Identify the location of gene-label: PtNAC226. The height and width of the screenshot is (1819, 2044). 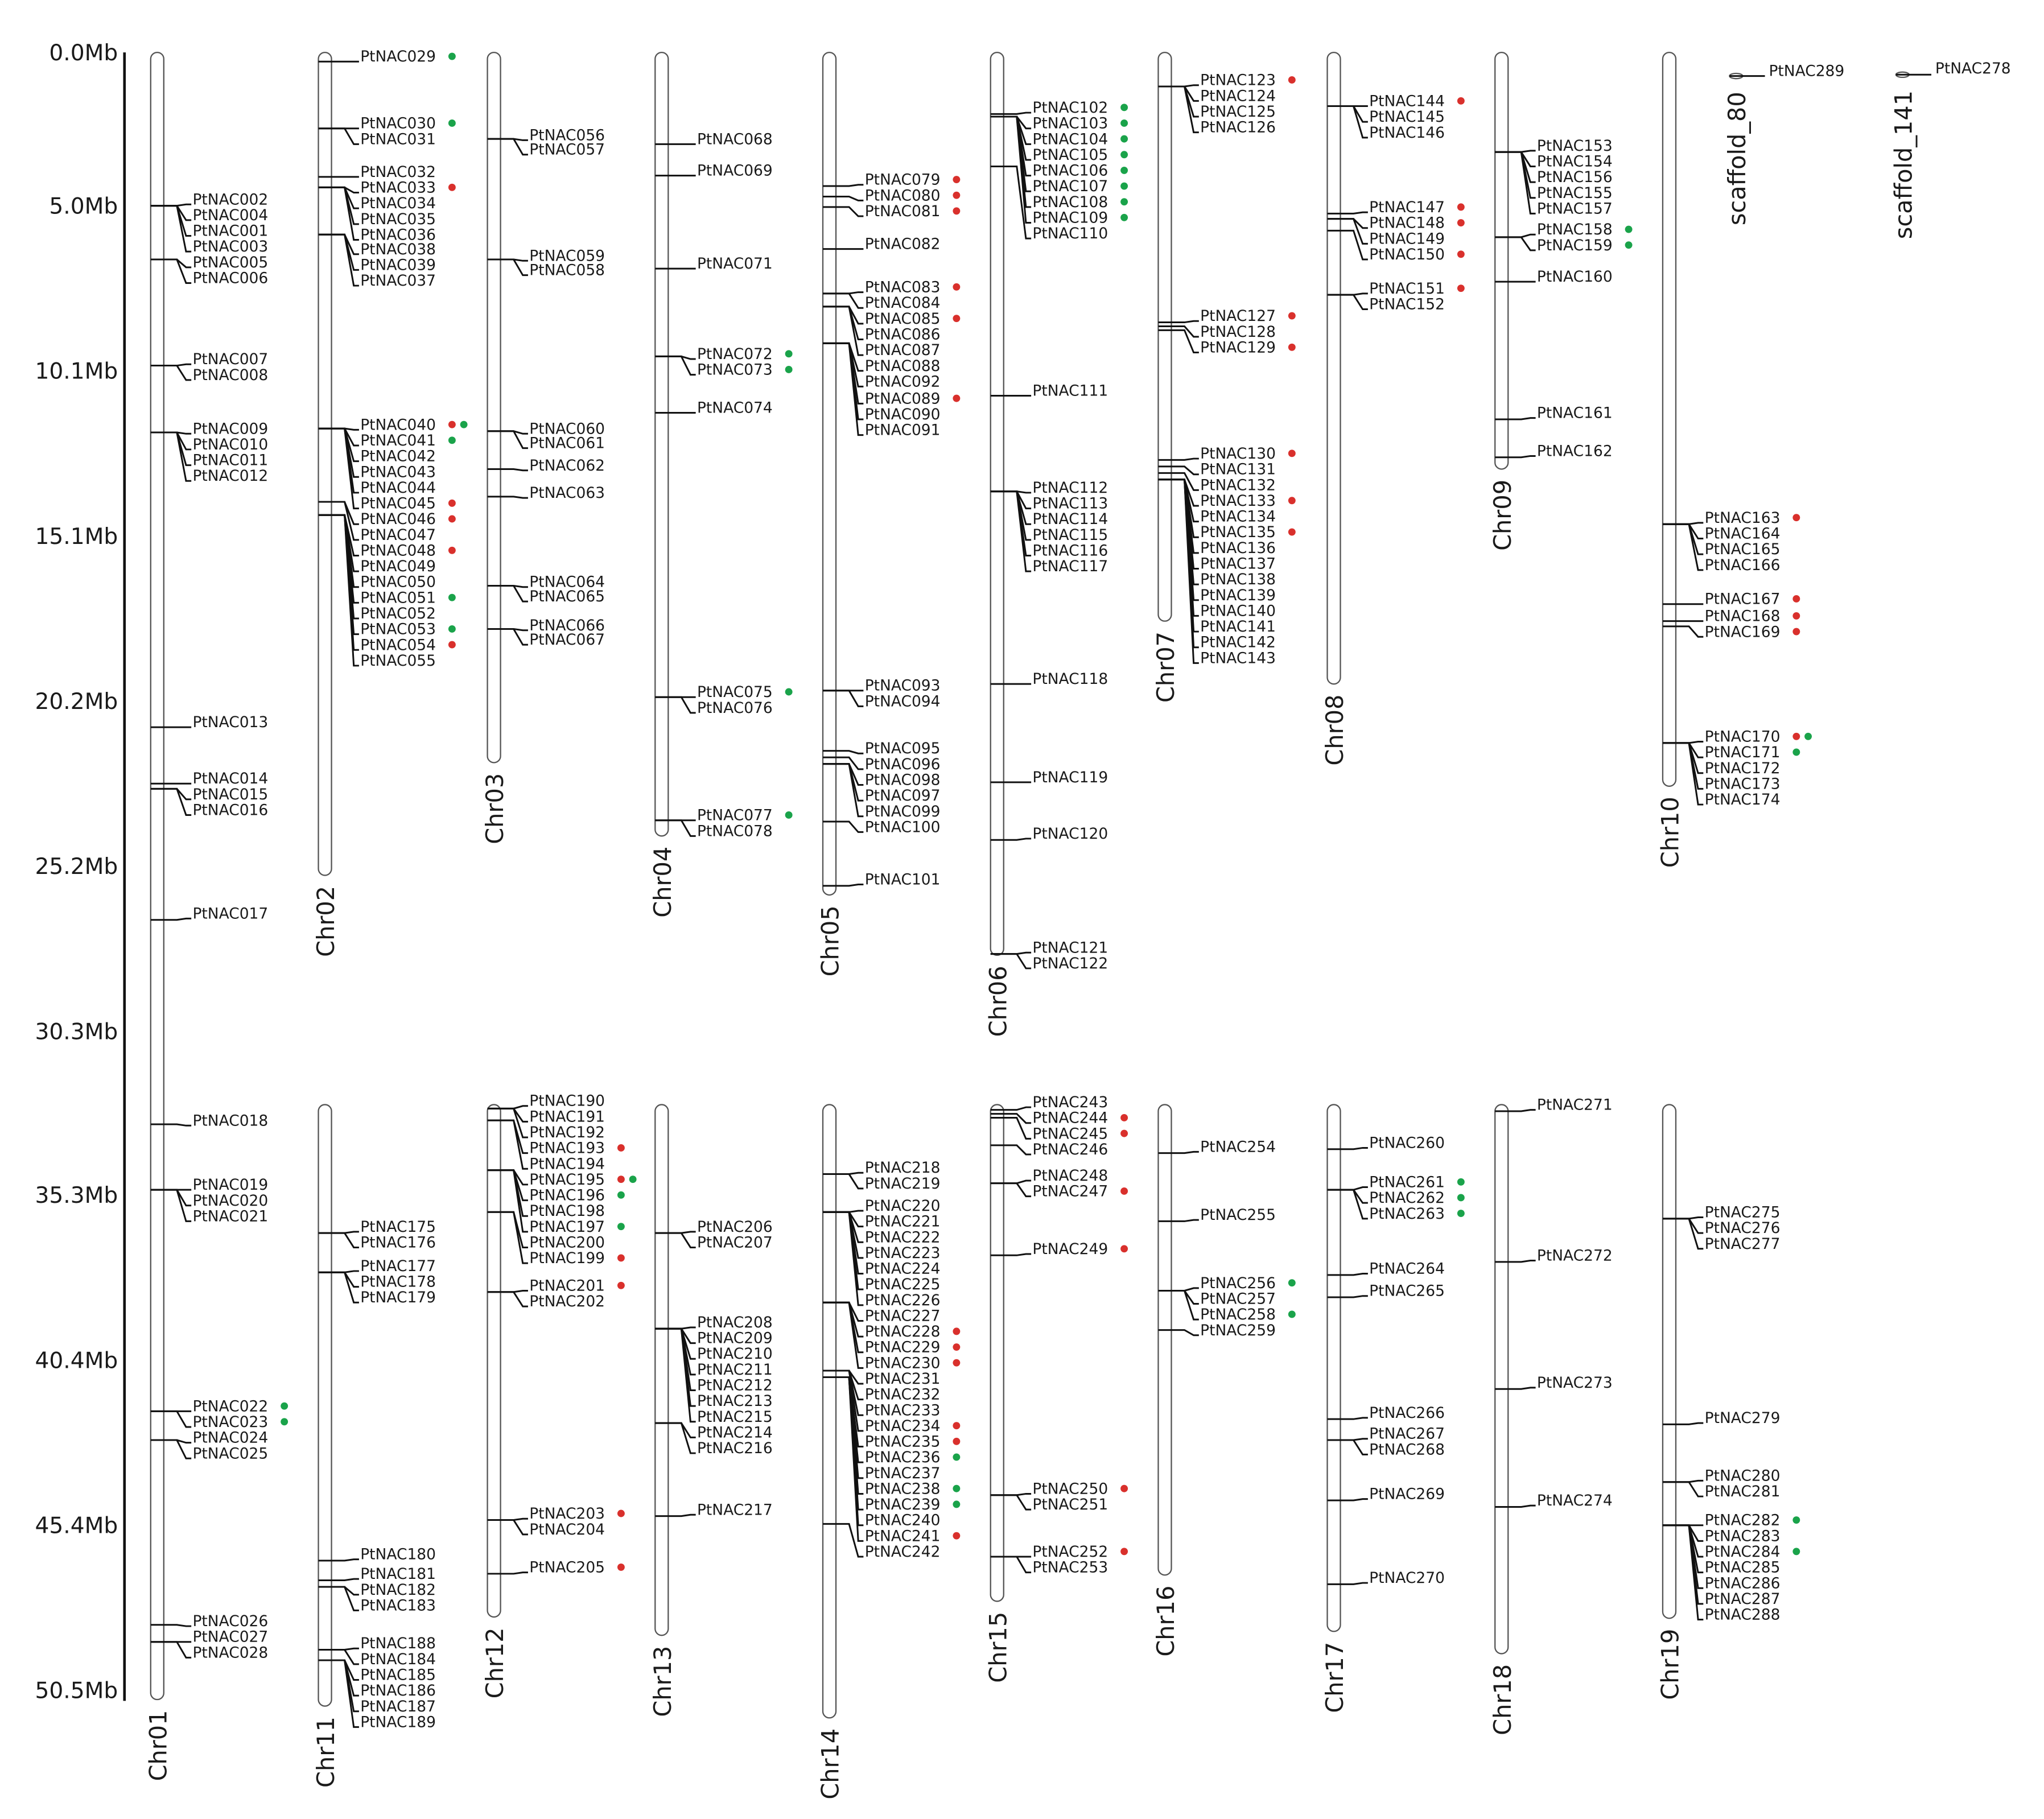
(903, 1301).